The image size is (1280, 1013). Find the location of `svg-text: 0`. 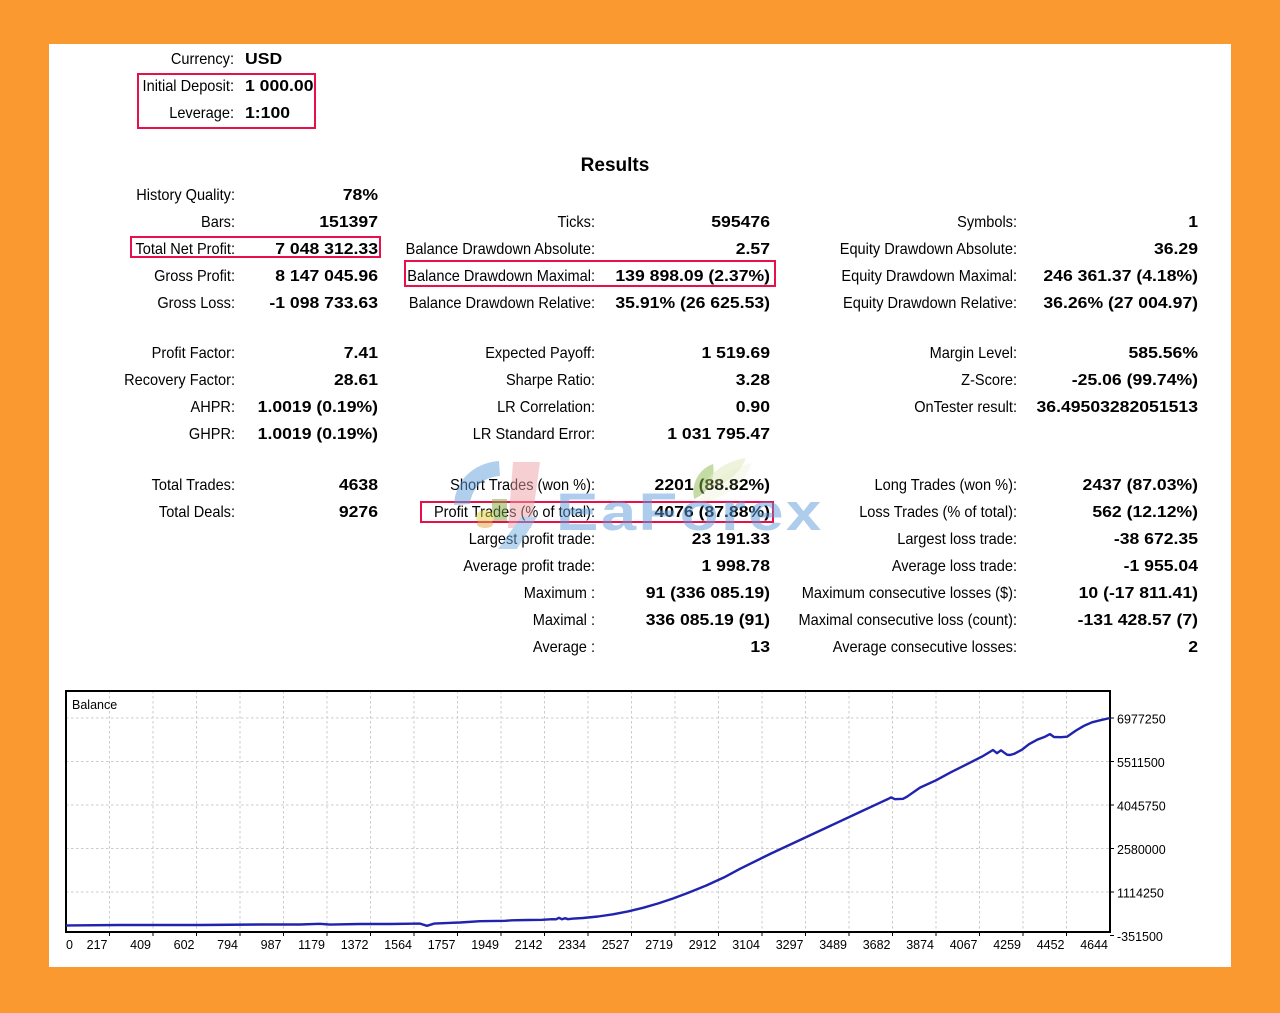

svg-text: 0 is located at coordinates (69, 945).